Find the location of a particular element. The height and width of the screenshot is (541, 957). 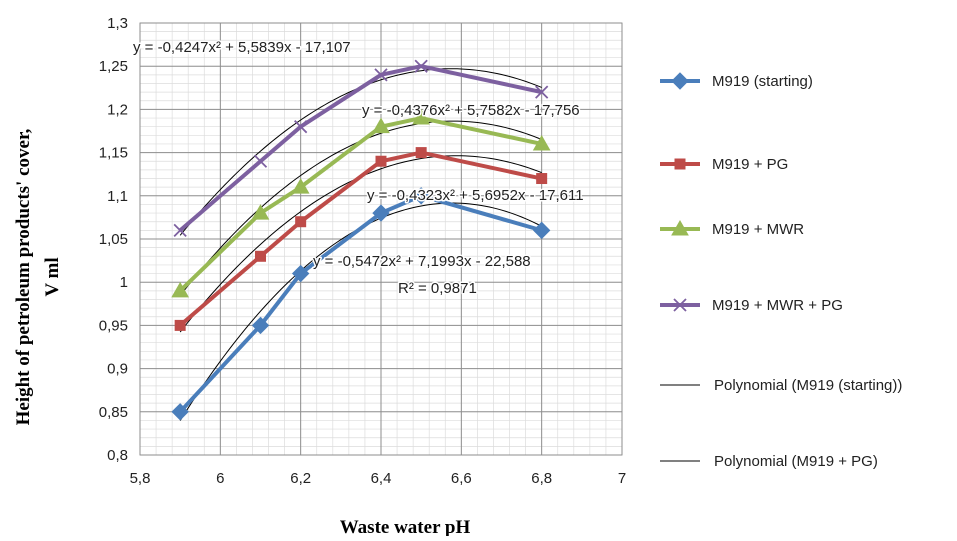

y-tick-label: 0,8 is located at coordinates (117, 455).